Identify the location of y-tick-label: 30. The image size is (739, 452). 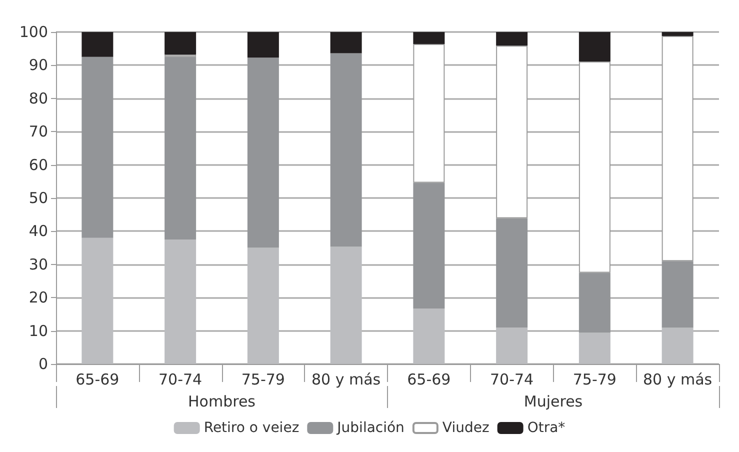
(38, 264).